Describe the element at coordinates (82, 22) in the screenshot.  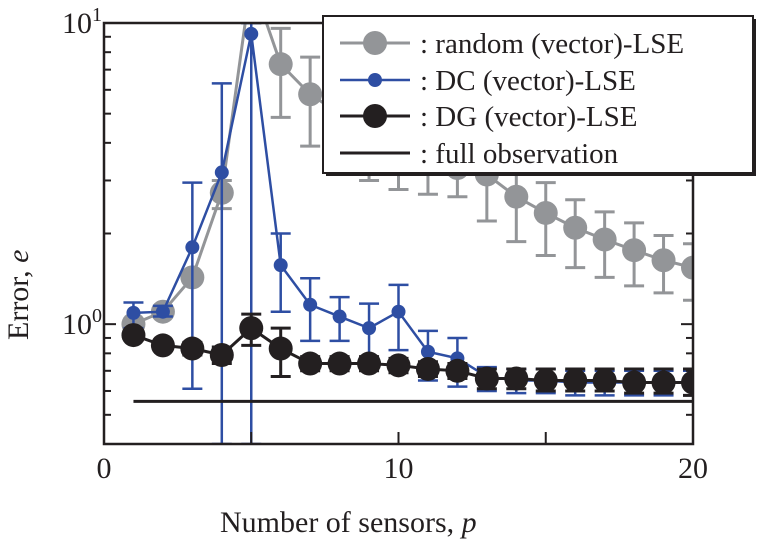
I see `y-tick-label: 10¹` at that location.